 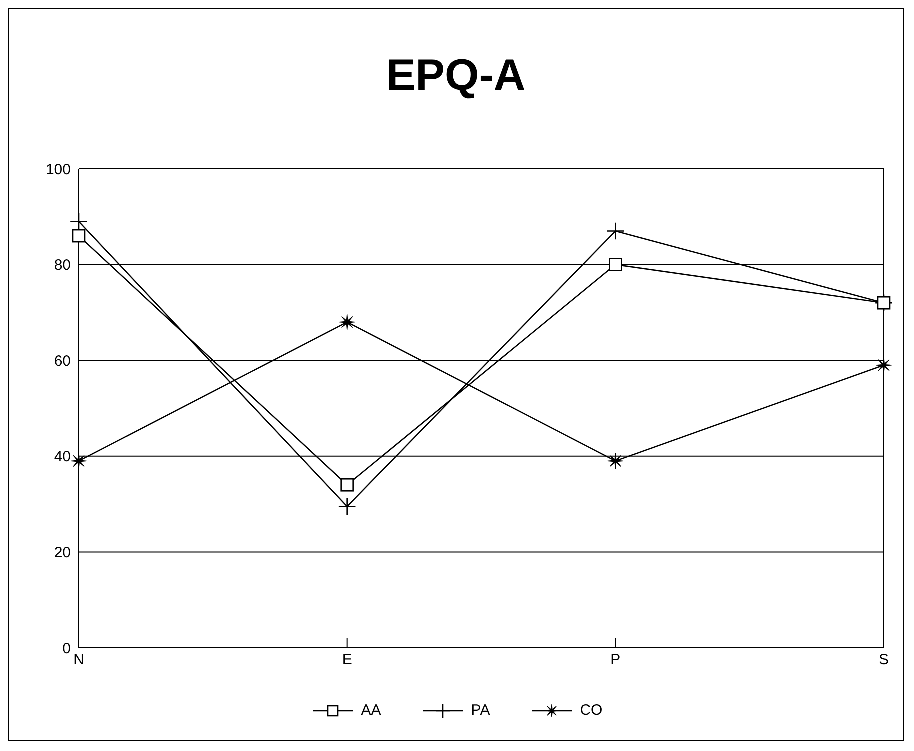 I want to click on x-tick-label: N, so click(x=79, y=660).